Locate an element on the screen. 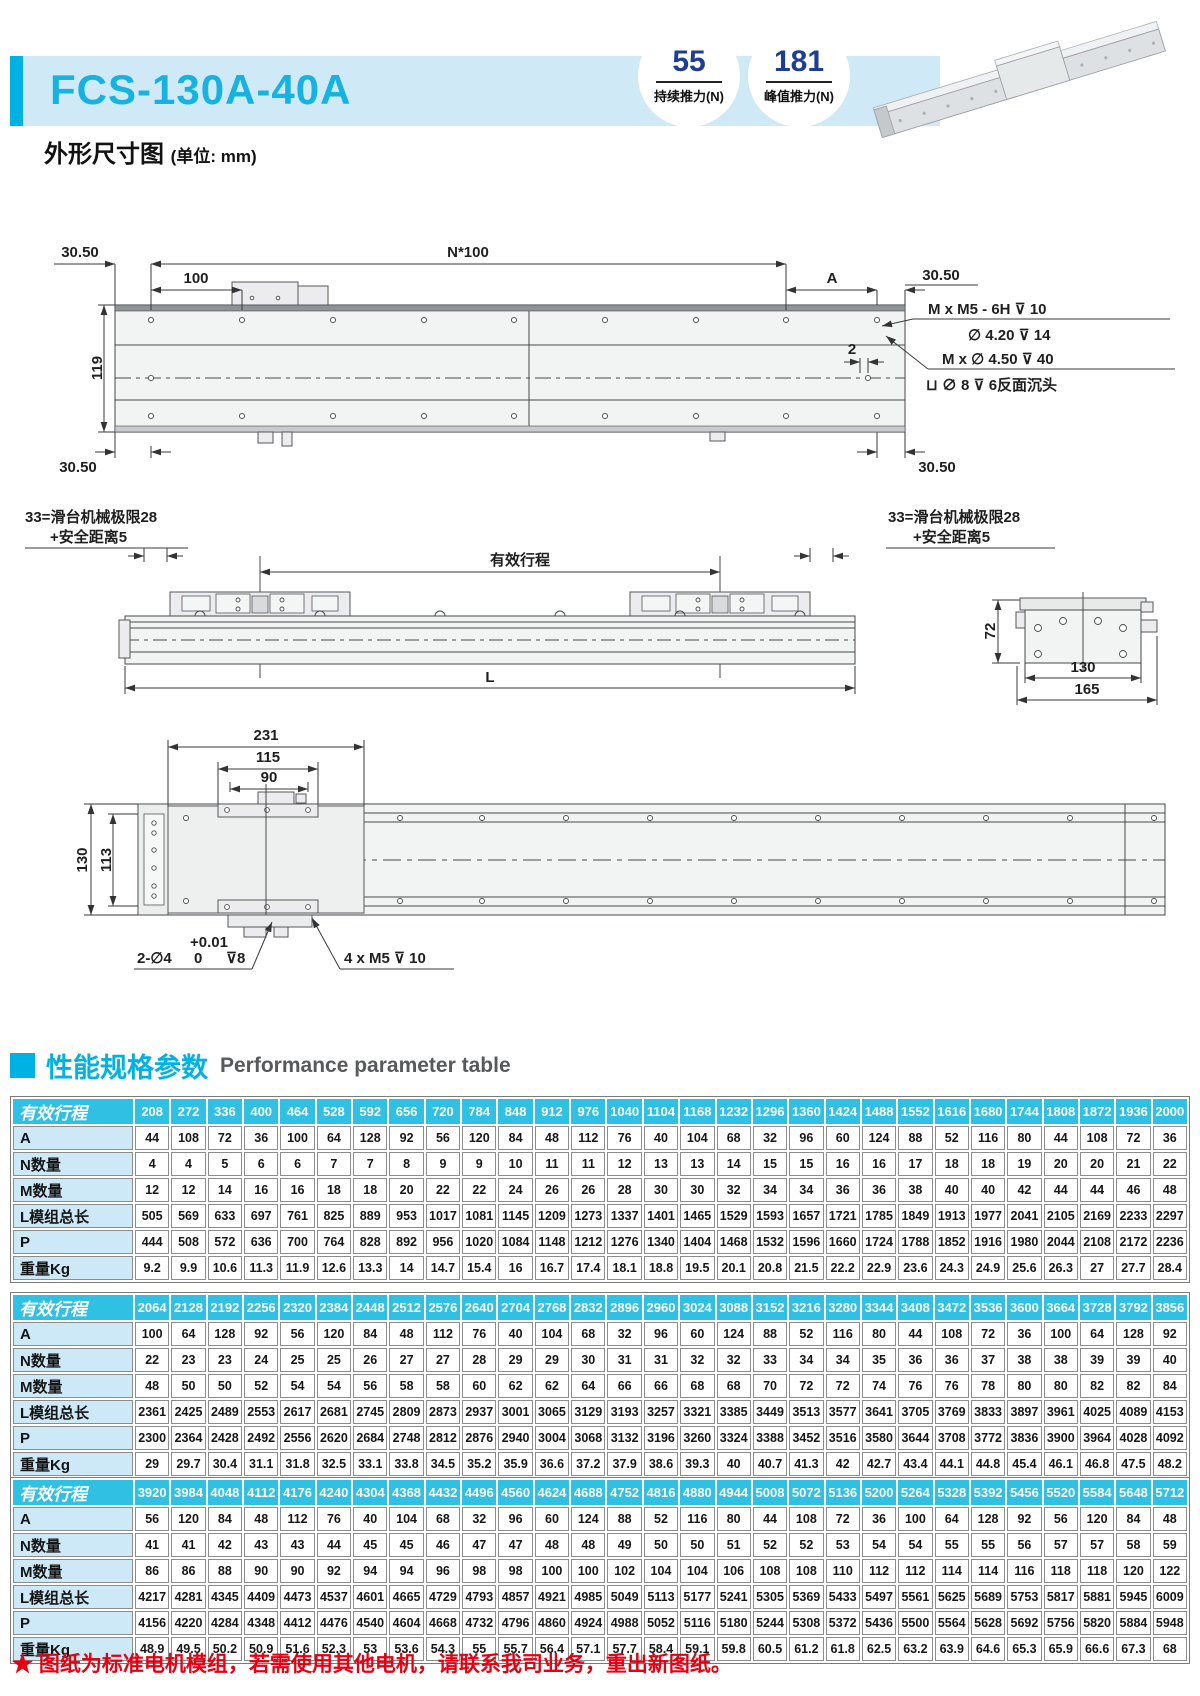 The height and width of the screenshot is (1696, 1200). value-cell: 76 is located at coordinates (624, 1138).